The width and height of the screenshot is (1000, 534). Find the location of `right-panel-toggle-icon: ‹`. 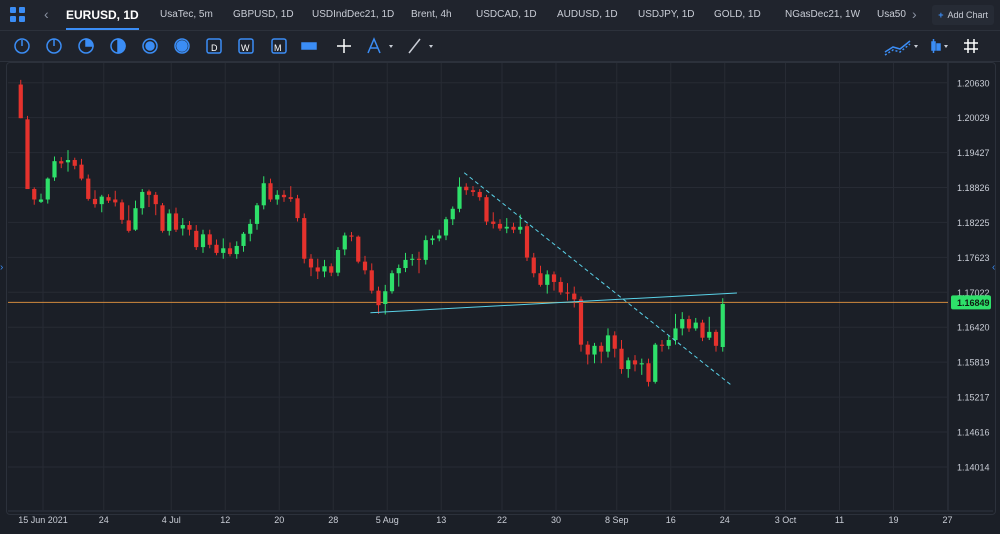

right-panel-toggle-icon: ‹ is located at coordinates (994, 267).